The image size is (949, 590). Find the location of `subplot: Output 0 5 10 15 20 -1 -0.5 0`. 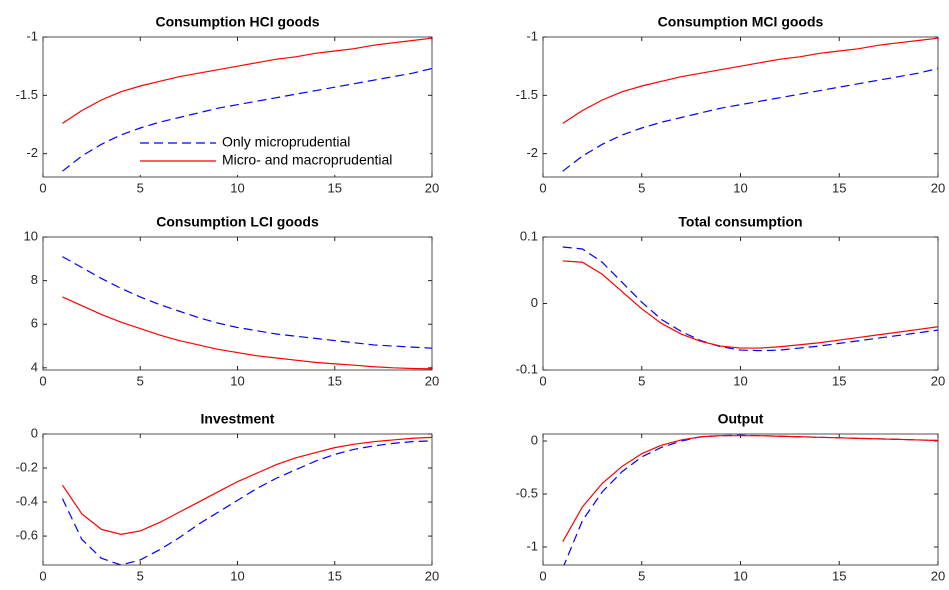

subplot: Output 0 5 10 15 20 -1 -0.5 0 is located at coordinates (731, 497).